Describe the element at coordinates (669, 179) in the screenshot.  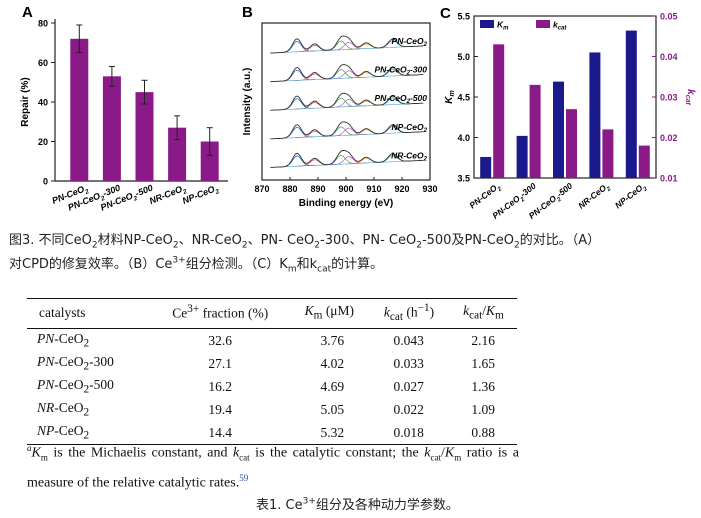
I see `c-y-right-tick-label: 0.01` at that location.